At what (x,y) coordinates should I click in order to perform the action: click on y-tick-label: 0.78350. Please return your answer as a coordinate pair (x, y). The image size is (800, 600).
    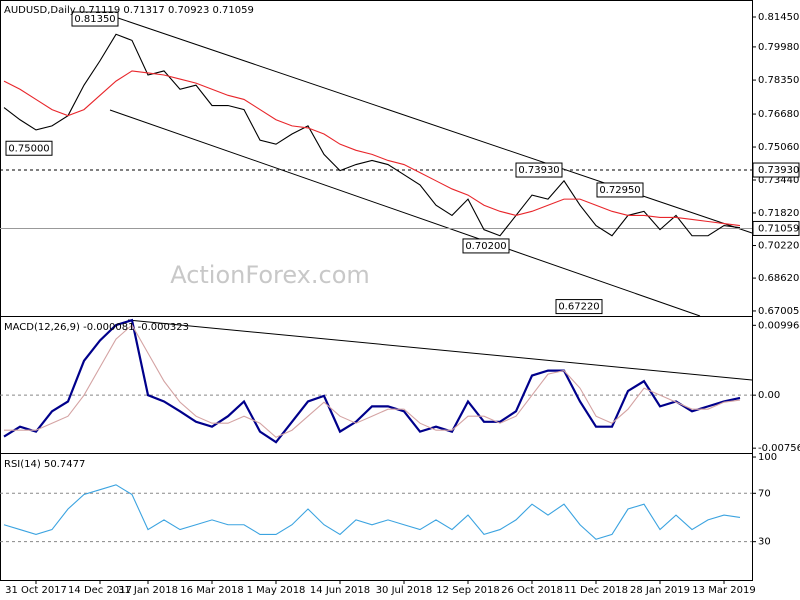
    Looking at the image, I should click on (778, 80).